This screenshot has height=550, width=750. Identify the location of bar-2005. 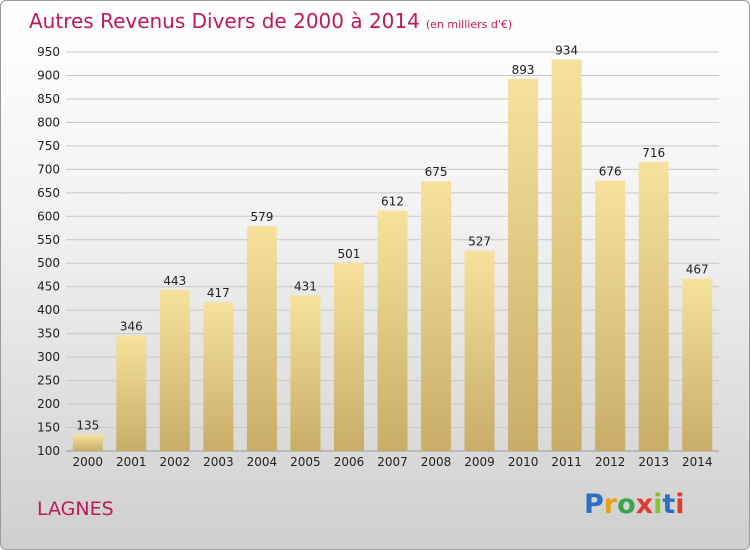
(305, 373).